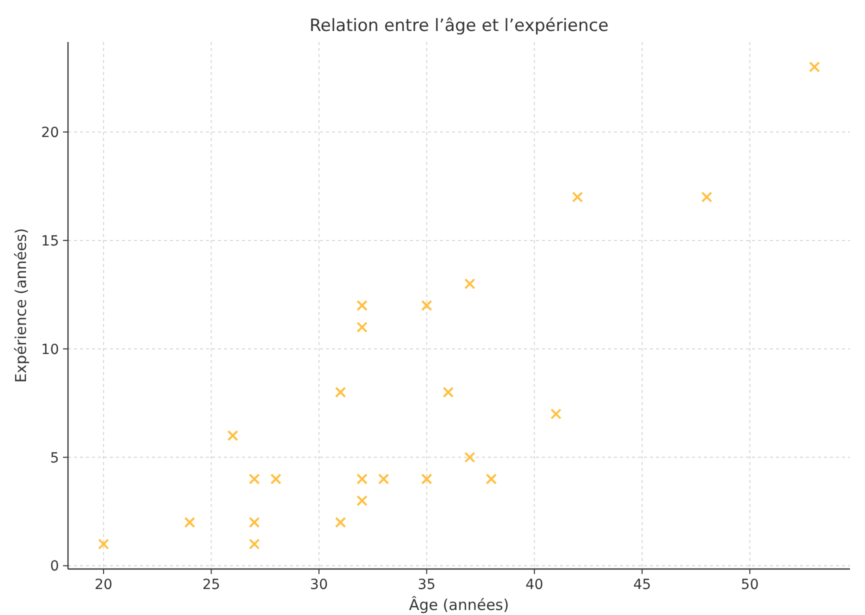 Image resolution: width=865 pixels, height=615 pixels. I want to click on x-tick-label: 25, so click(211, 585).